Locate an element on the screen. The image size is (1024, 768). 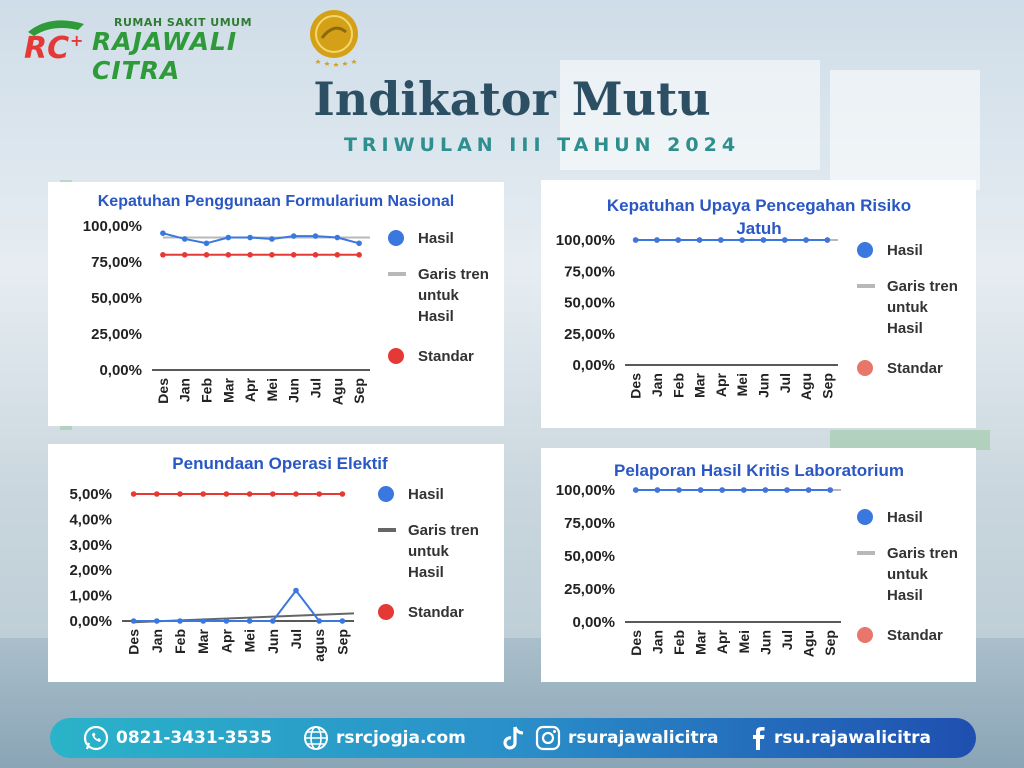
chart-title: Pelaporan Hasil Kritis Laboratorium is located at coordinates (759, 470).